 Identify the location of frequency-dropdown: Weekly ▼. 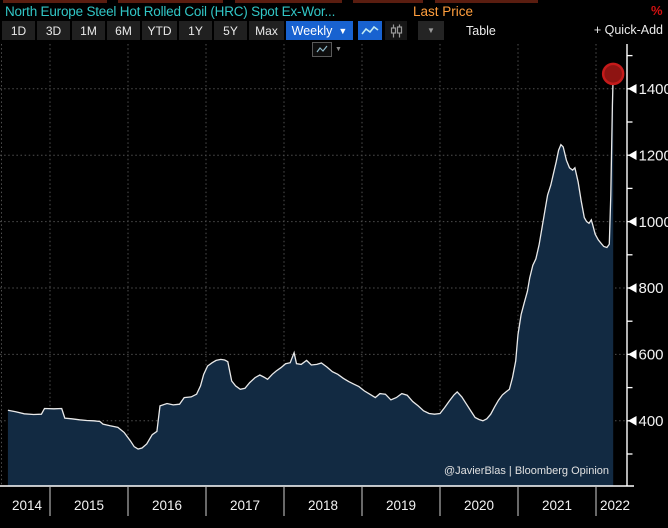
(319, 30).